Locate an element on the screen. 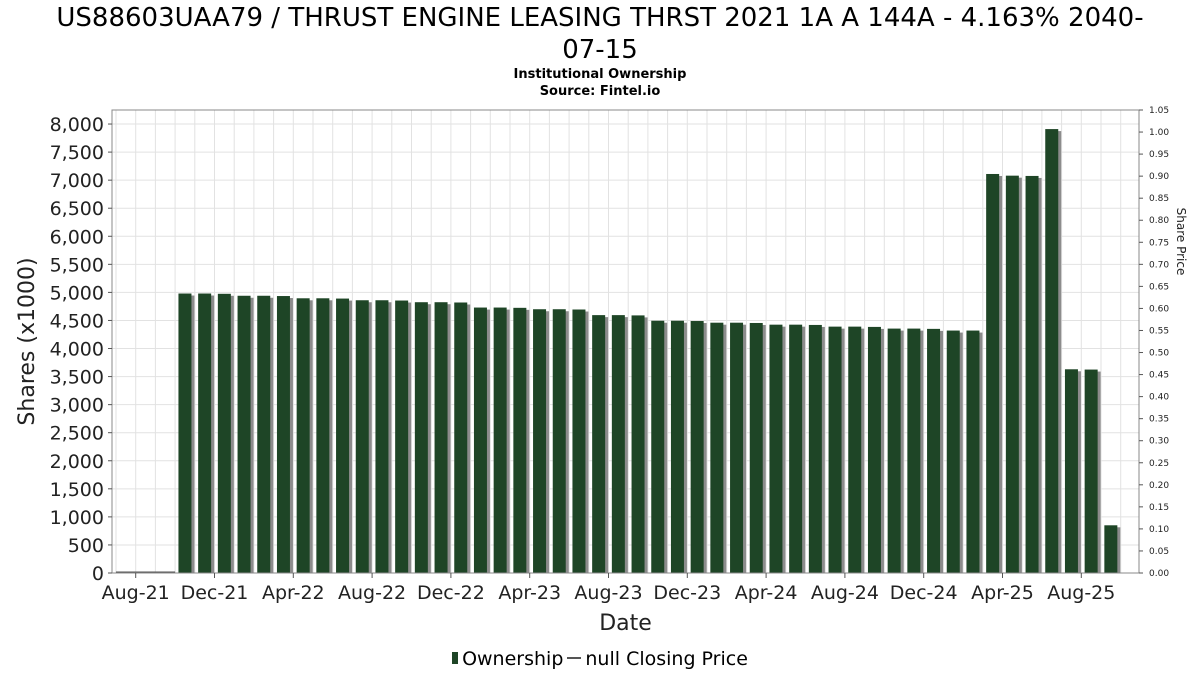 The height and width of the screenshot is (675, 1200). y2-tick-label: 1.05 is located at coordinates (1159, 111).